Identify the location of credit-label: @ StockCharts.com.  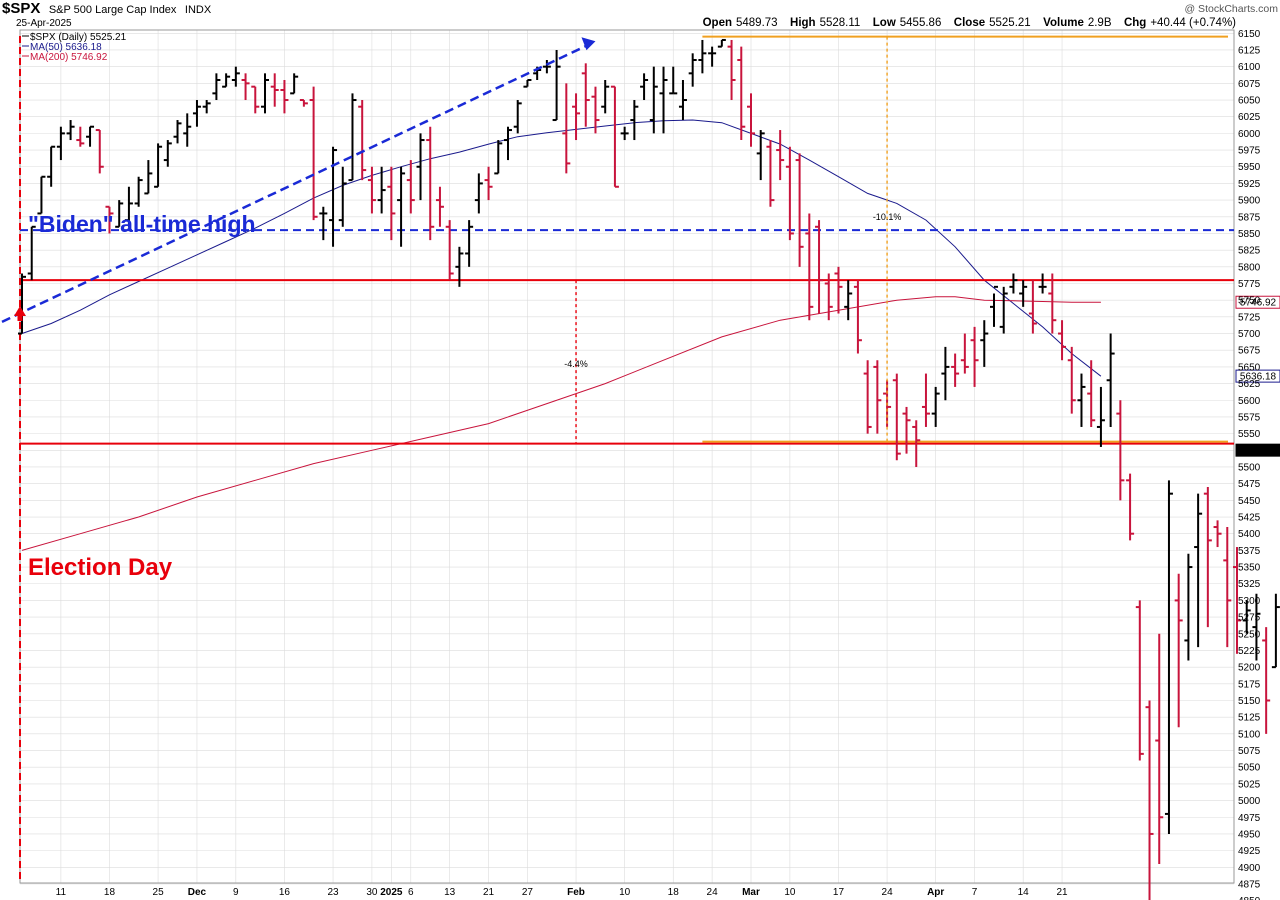
(1231, 9).